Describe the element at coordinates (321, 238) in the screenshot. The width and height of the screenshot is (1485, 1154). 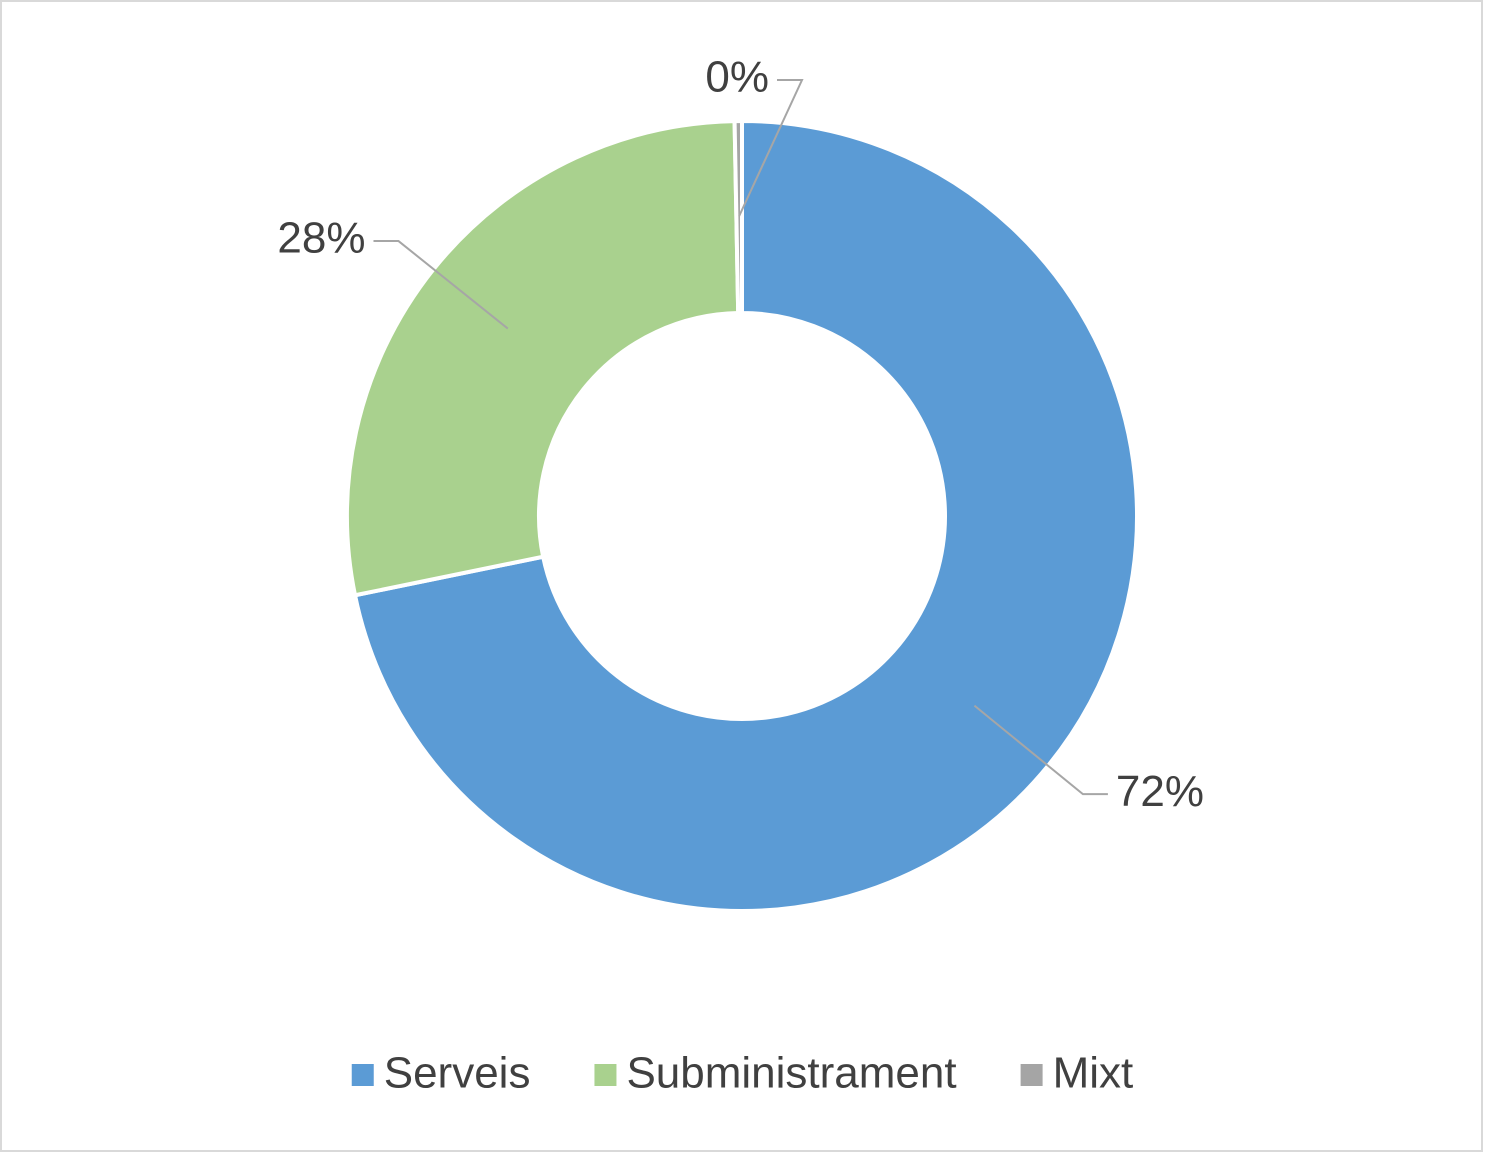
I see `data-label: 28%` at that location.